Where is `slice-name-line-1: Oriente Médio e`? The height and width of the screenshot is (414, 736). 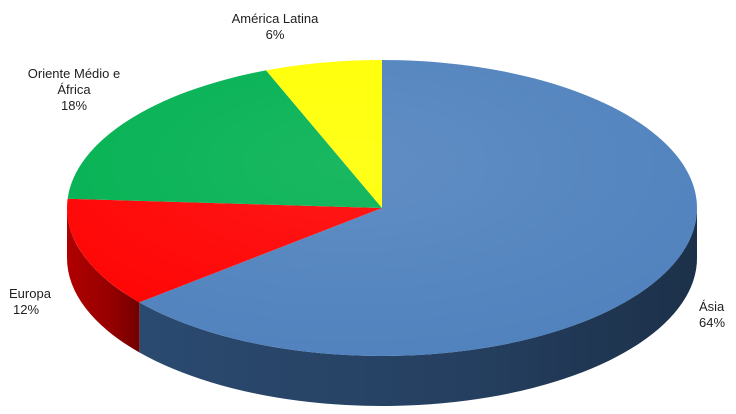
slice-name-line-1: Oriente Médio e is located at coordinates (74, 73).